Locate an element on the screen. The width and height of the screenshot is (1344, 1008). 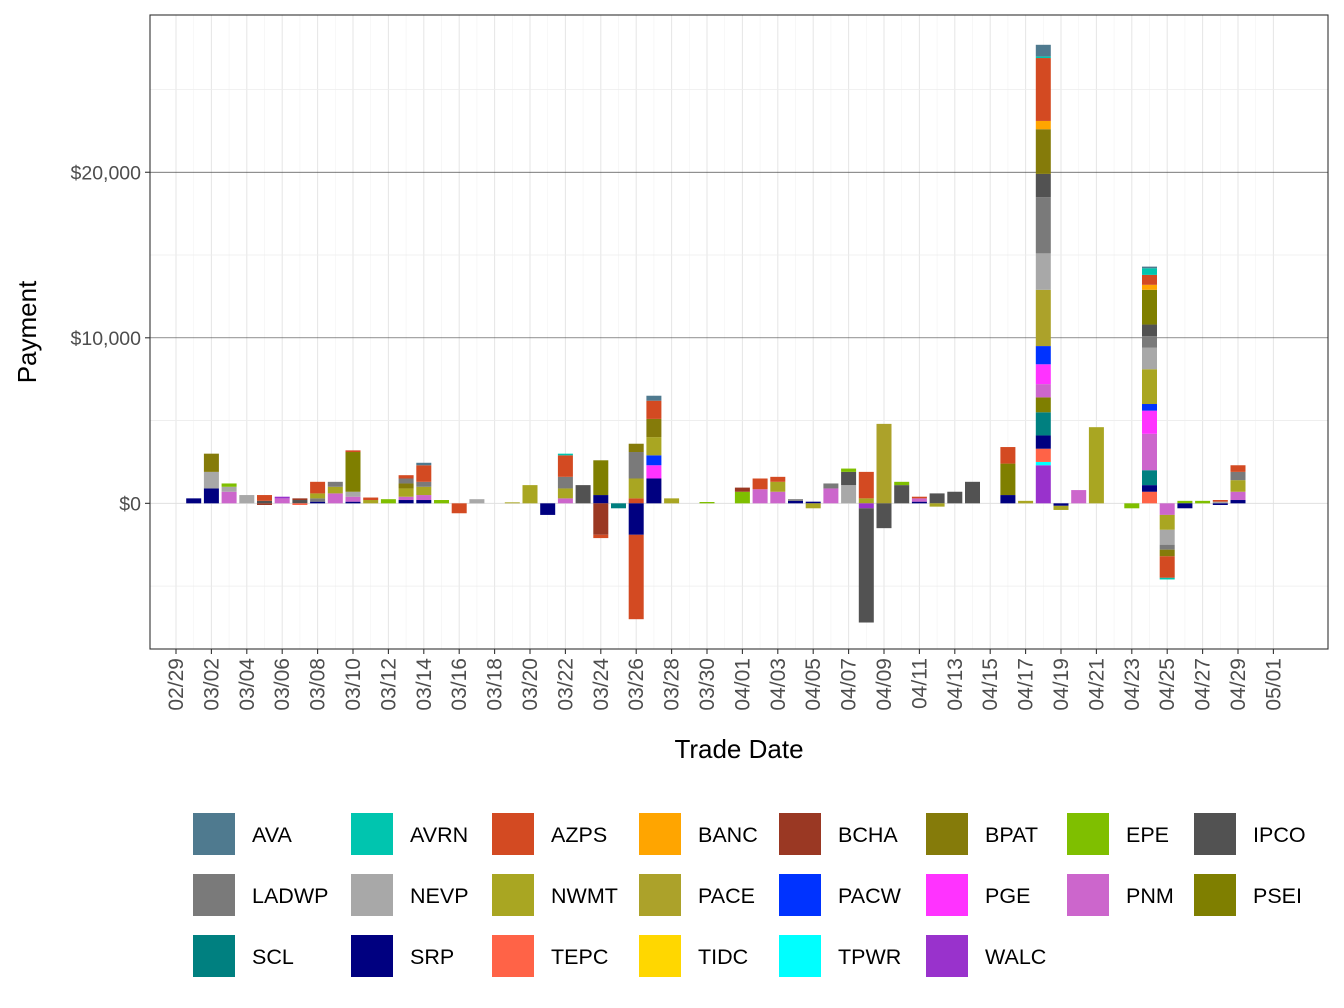
x-tick-label: 03/30 is located at coordinates (707, 684).